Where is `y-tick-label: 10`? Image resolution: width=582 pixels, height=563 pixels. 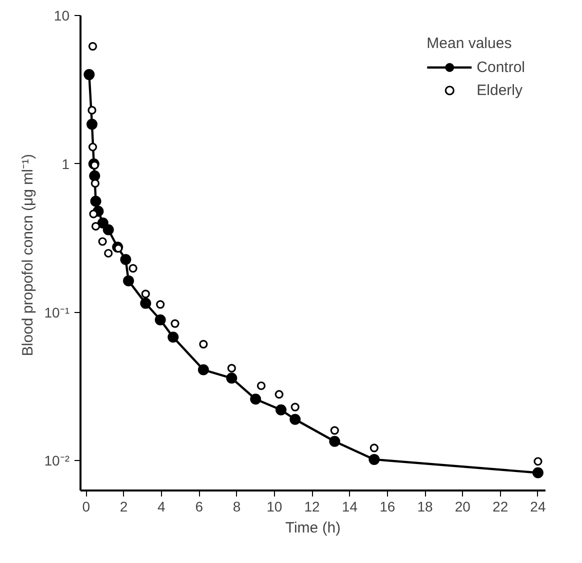 y-tick-label: 10 is located at coordinates (62, 16).